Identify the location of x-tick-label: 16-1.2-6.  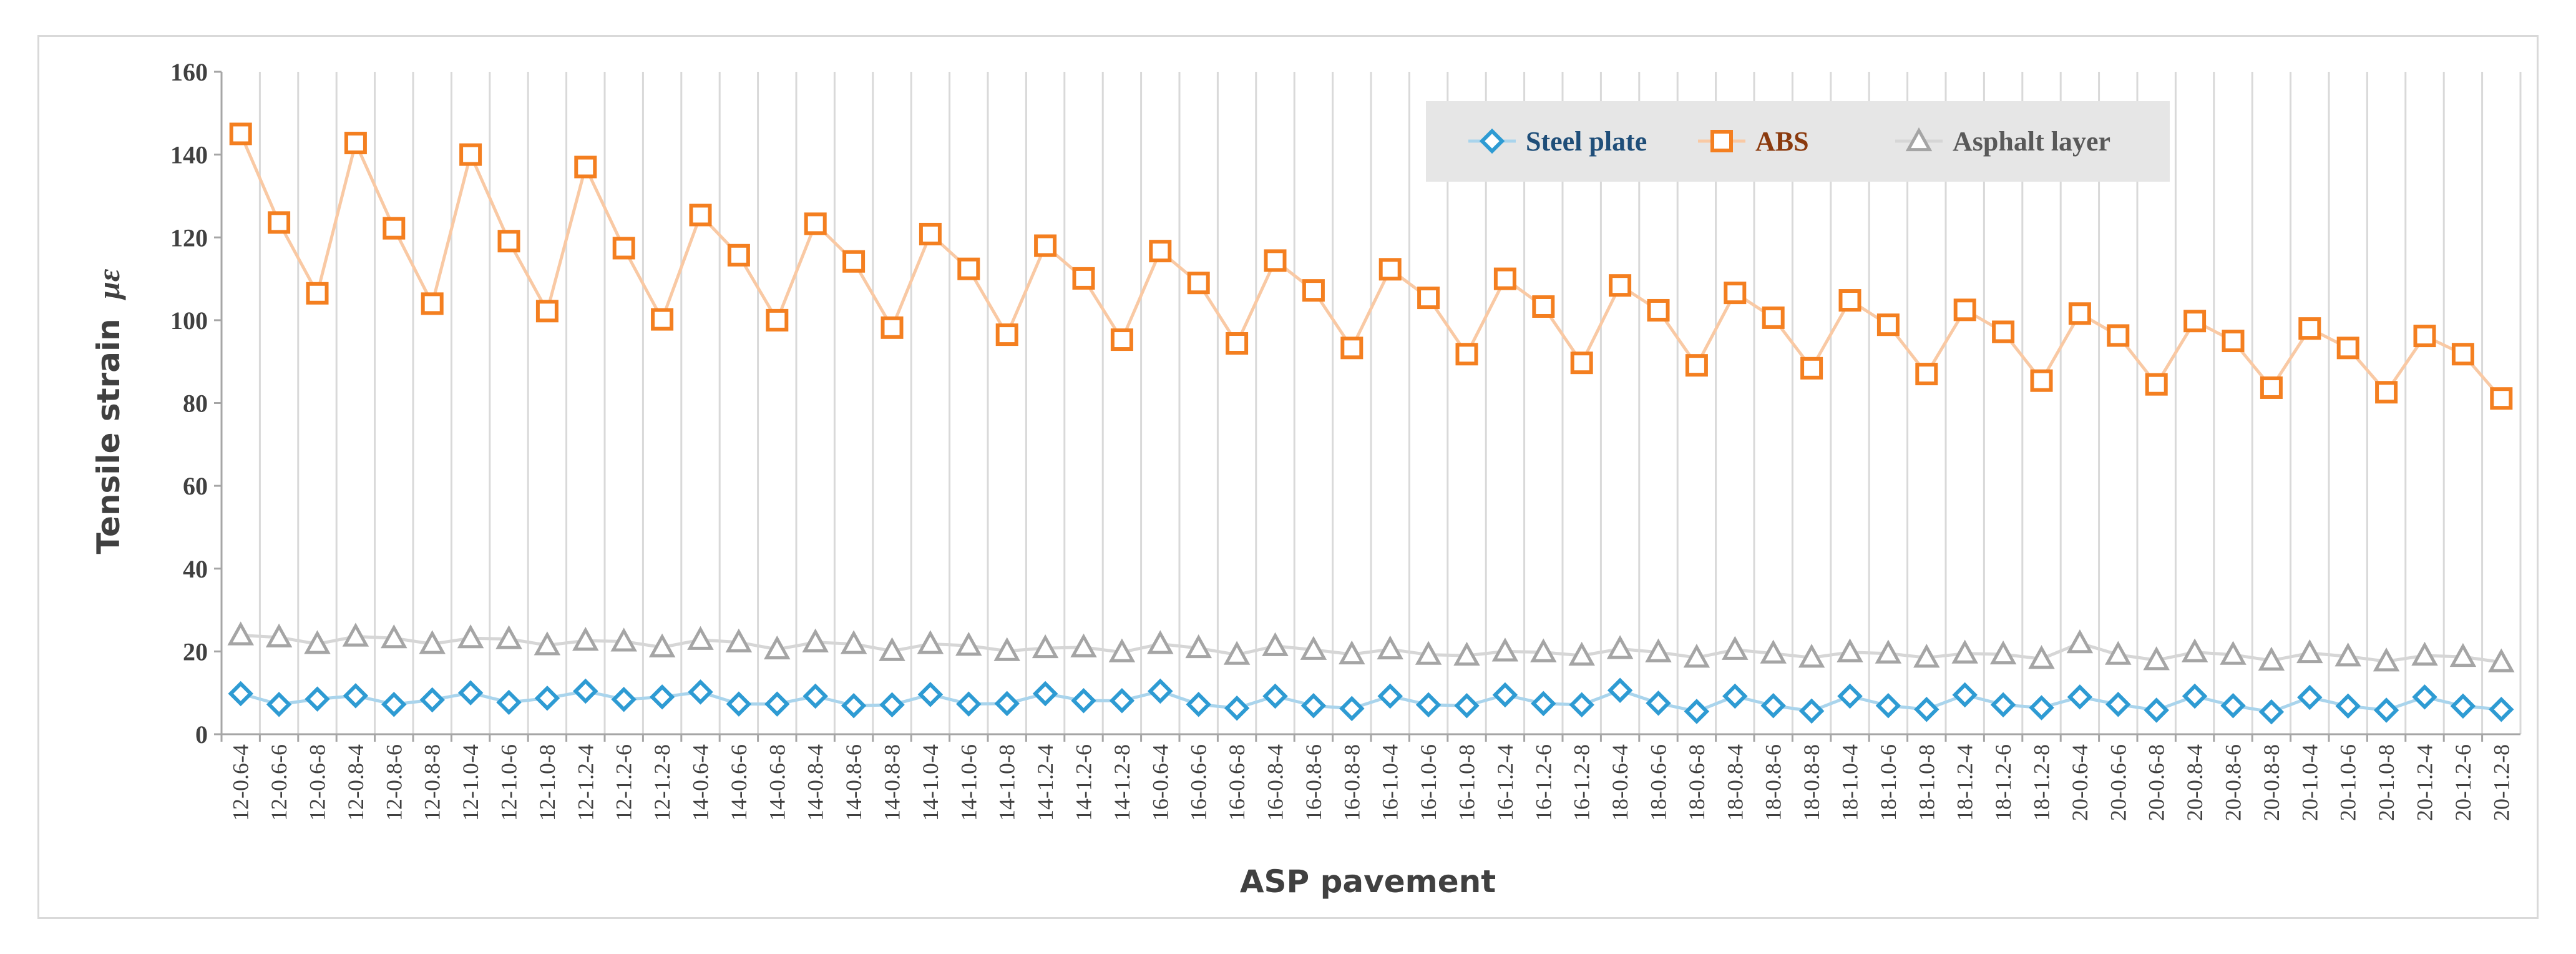
(1543, 782).